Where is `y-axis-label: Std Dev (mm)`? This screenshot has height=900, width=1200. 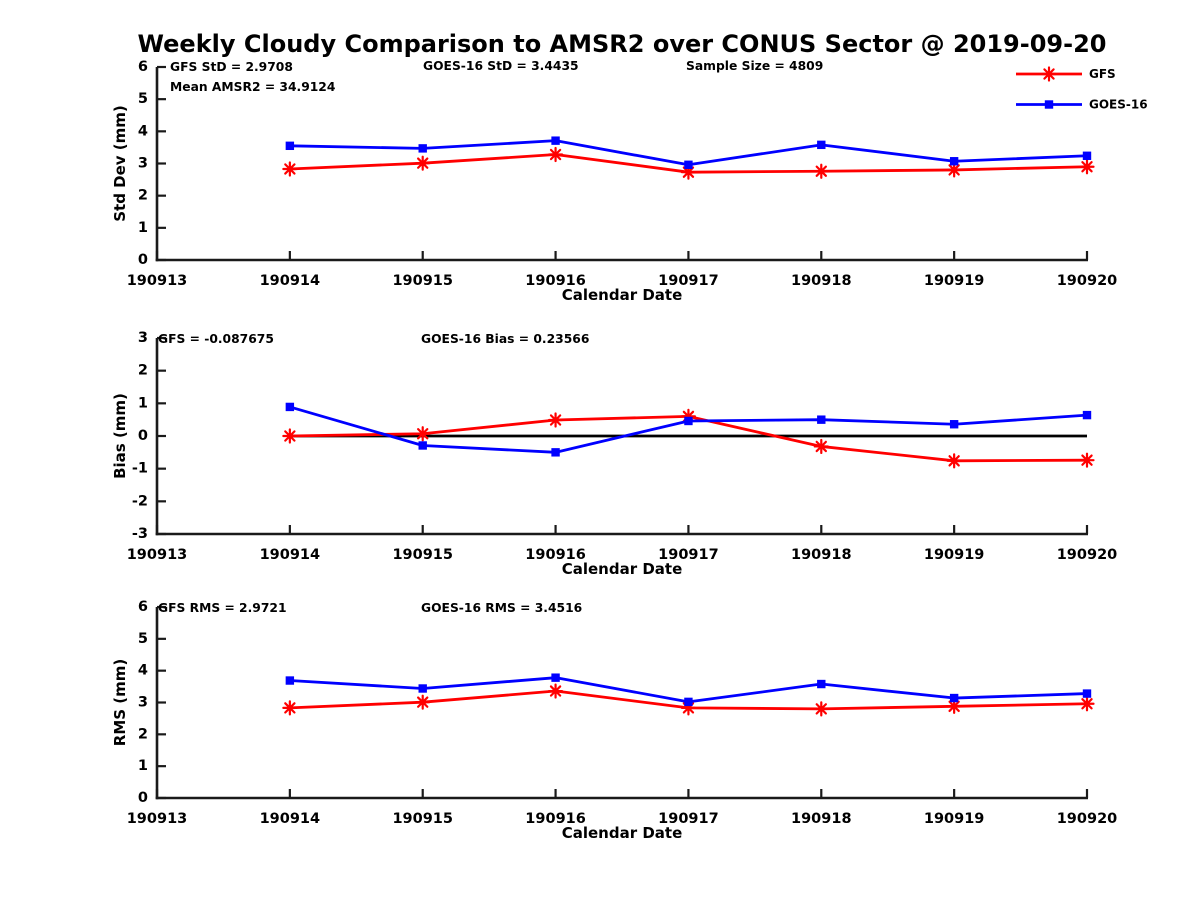 y-axis-label: Std Dev (mm) is located at coordinates (120, 163).